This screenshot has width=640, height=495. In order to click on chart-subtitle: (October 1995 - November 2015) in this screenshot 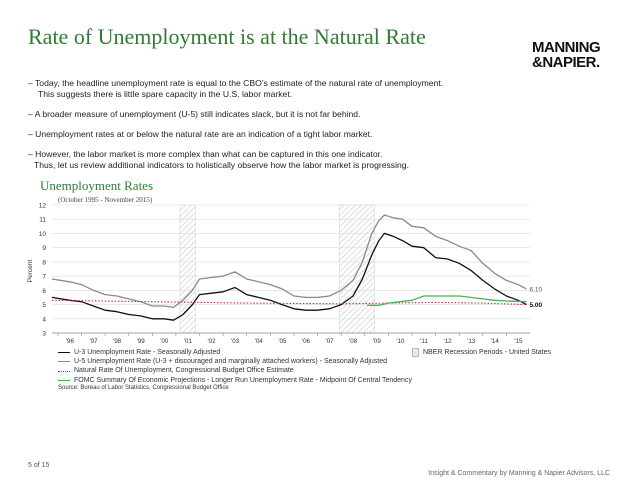, I will do `click(105, 200)`.